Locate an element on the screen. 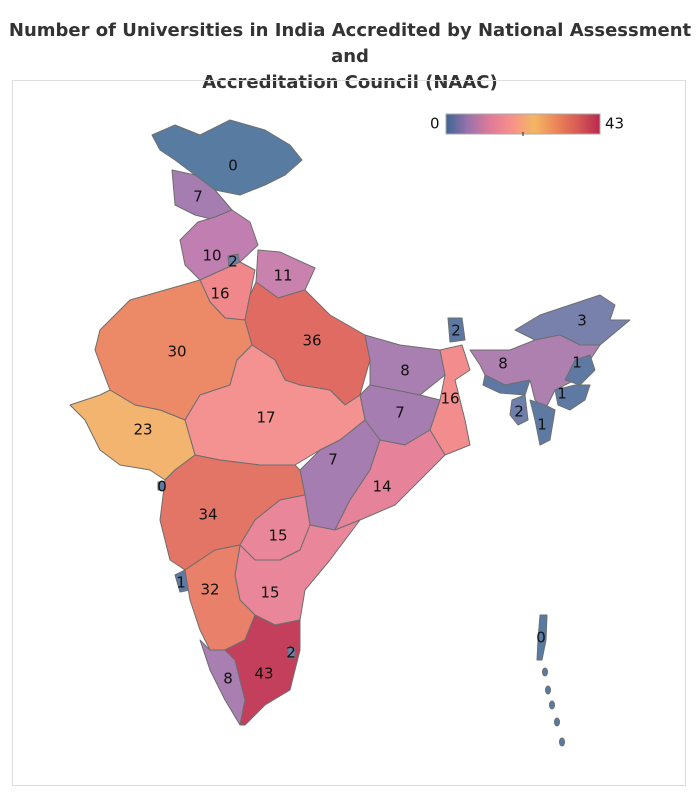 The width and height of the screenshot is (700, 800). value-label-himachal-pradesh: 7 is located at coordinates (198, 197).